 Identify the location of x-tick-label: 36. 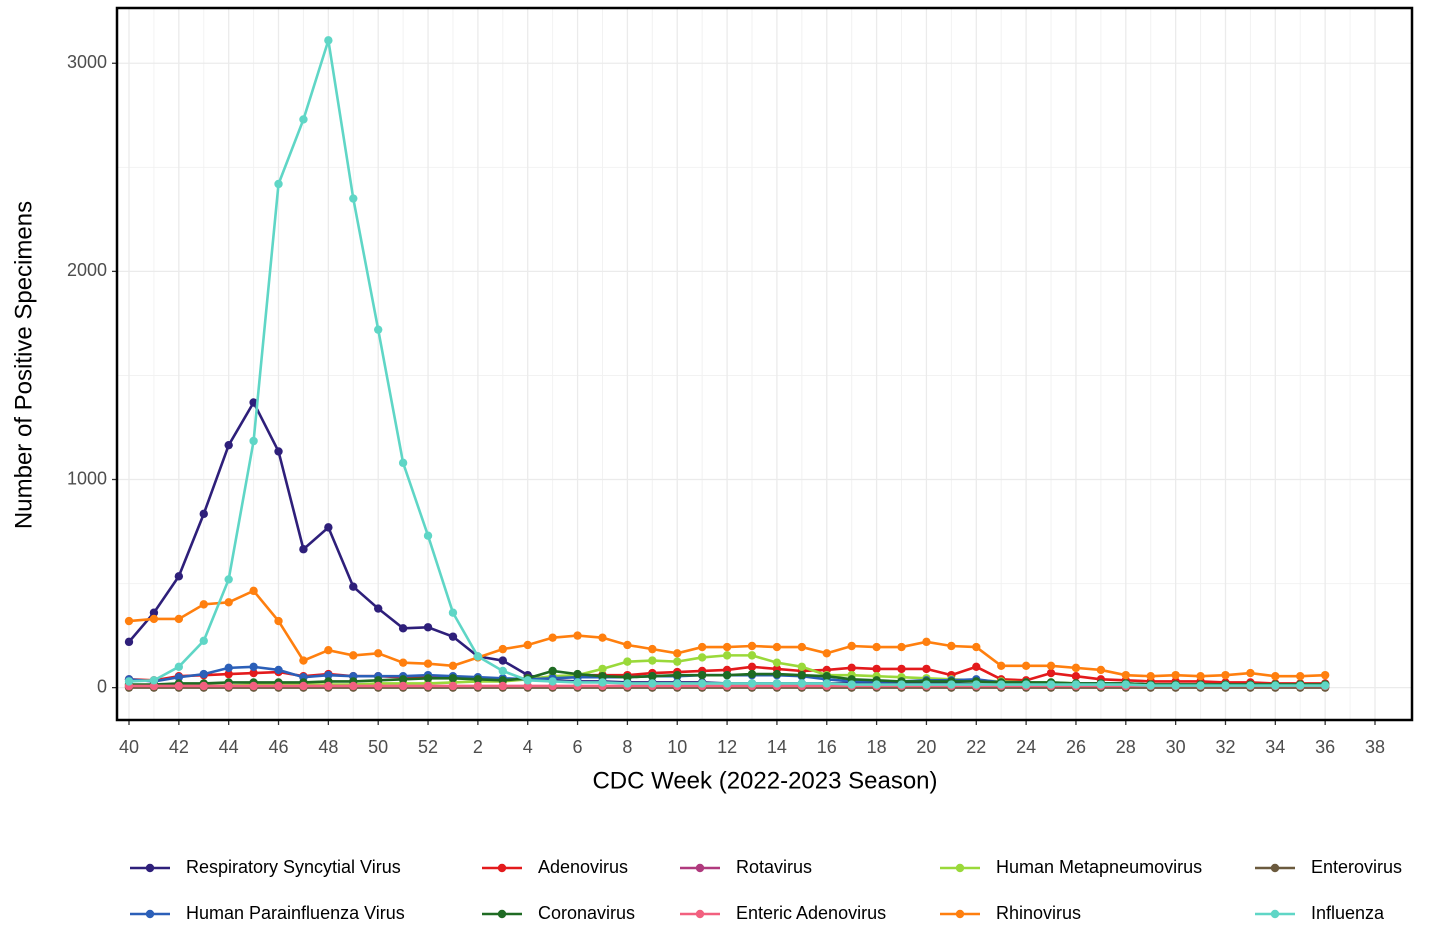
(1325, 747).